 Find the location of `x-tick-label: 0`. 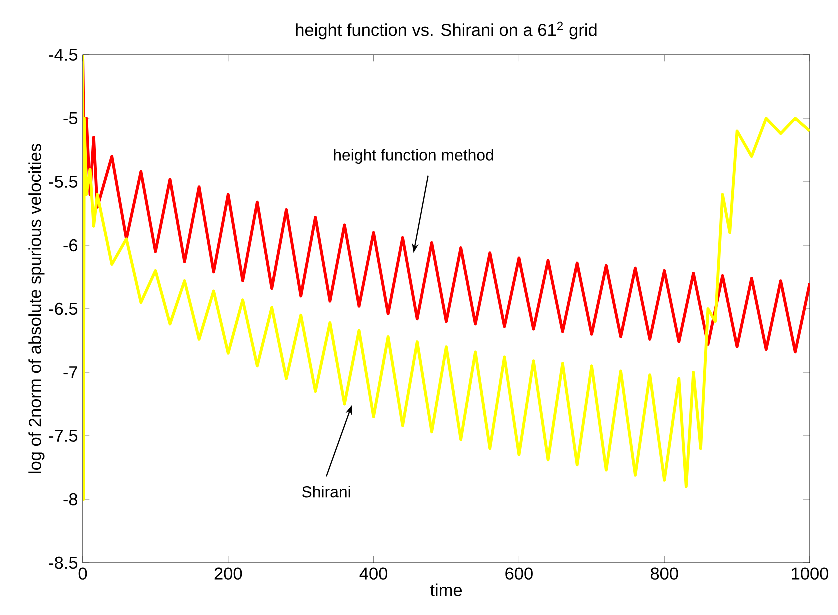

x-tick-label: 0 is located at coordinates (83, 574).